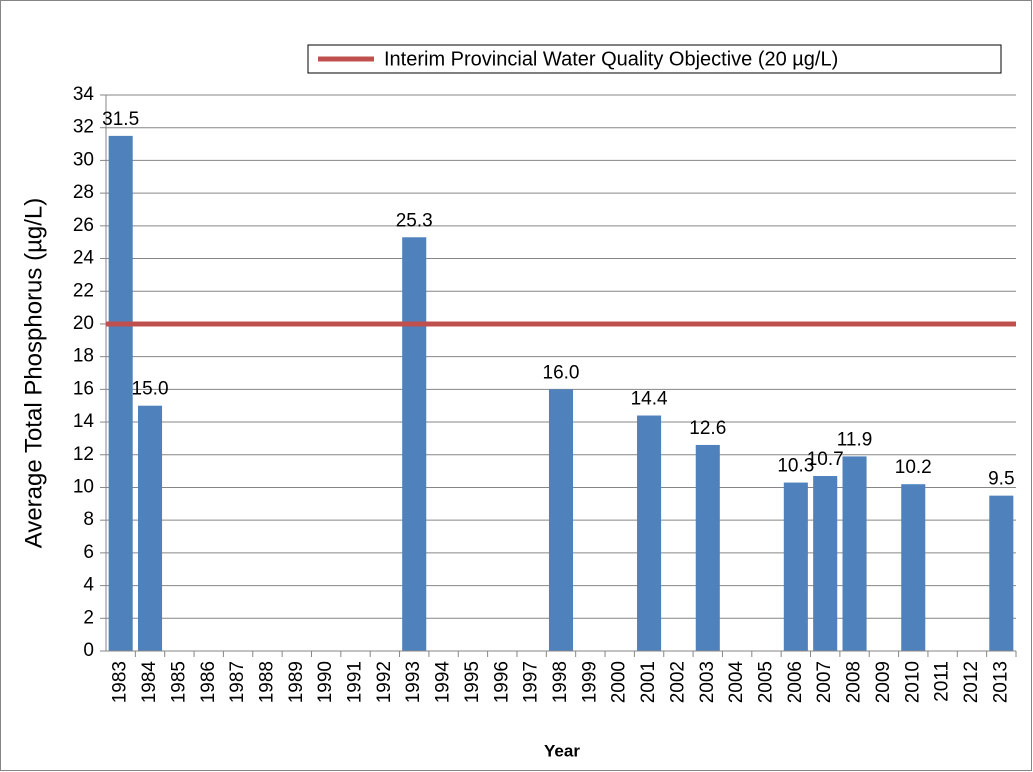 The height and width of the screenshot is (772, 1033). What do you see at coordinates (883, 682) in the screenshot?
I see `x-tick-label: 2009` at bounding box center [883, 682].